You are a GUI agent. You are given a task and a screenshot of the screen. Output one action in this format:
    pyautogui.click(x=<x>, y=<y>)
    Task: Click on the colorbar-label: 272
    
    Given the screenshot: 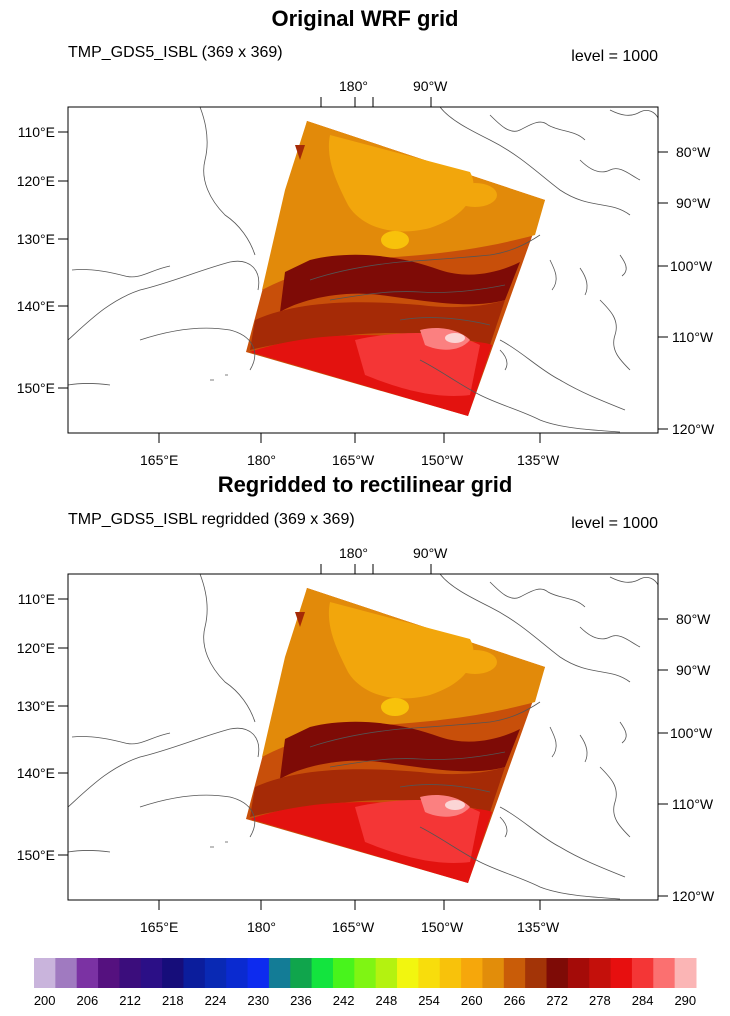 What is the action you would take?
    pyautogui.click(x=557, y=1000)
    